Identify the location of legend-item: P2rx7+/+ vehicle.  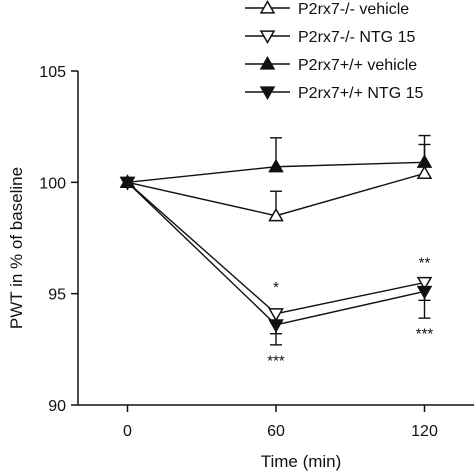
(331, 64).